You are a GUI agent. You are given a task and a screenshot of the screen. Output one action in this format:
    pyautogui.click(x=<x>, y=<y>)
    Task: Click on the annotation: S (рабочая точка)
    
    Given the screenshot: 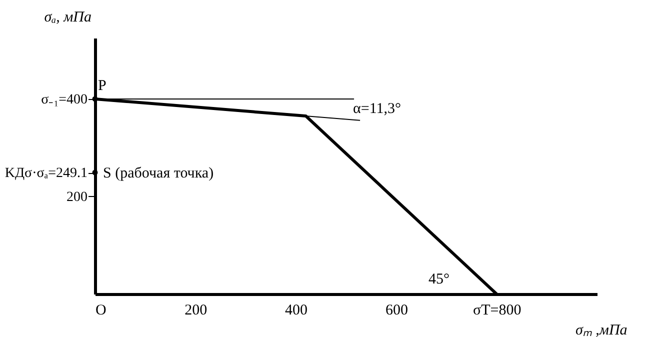 What is the action you would take?
    pyautogui.click(x=158, y=174)
    